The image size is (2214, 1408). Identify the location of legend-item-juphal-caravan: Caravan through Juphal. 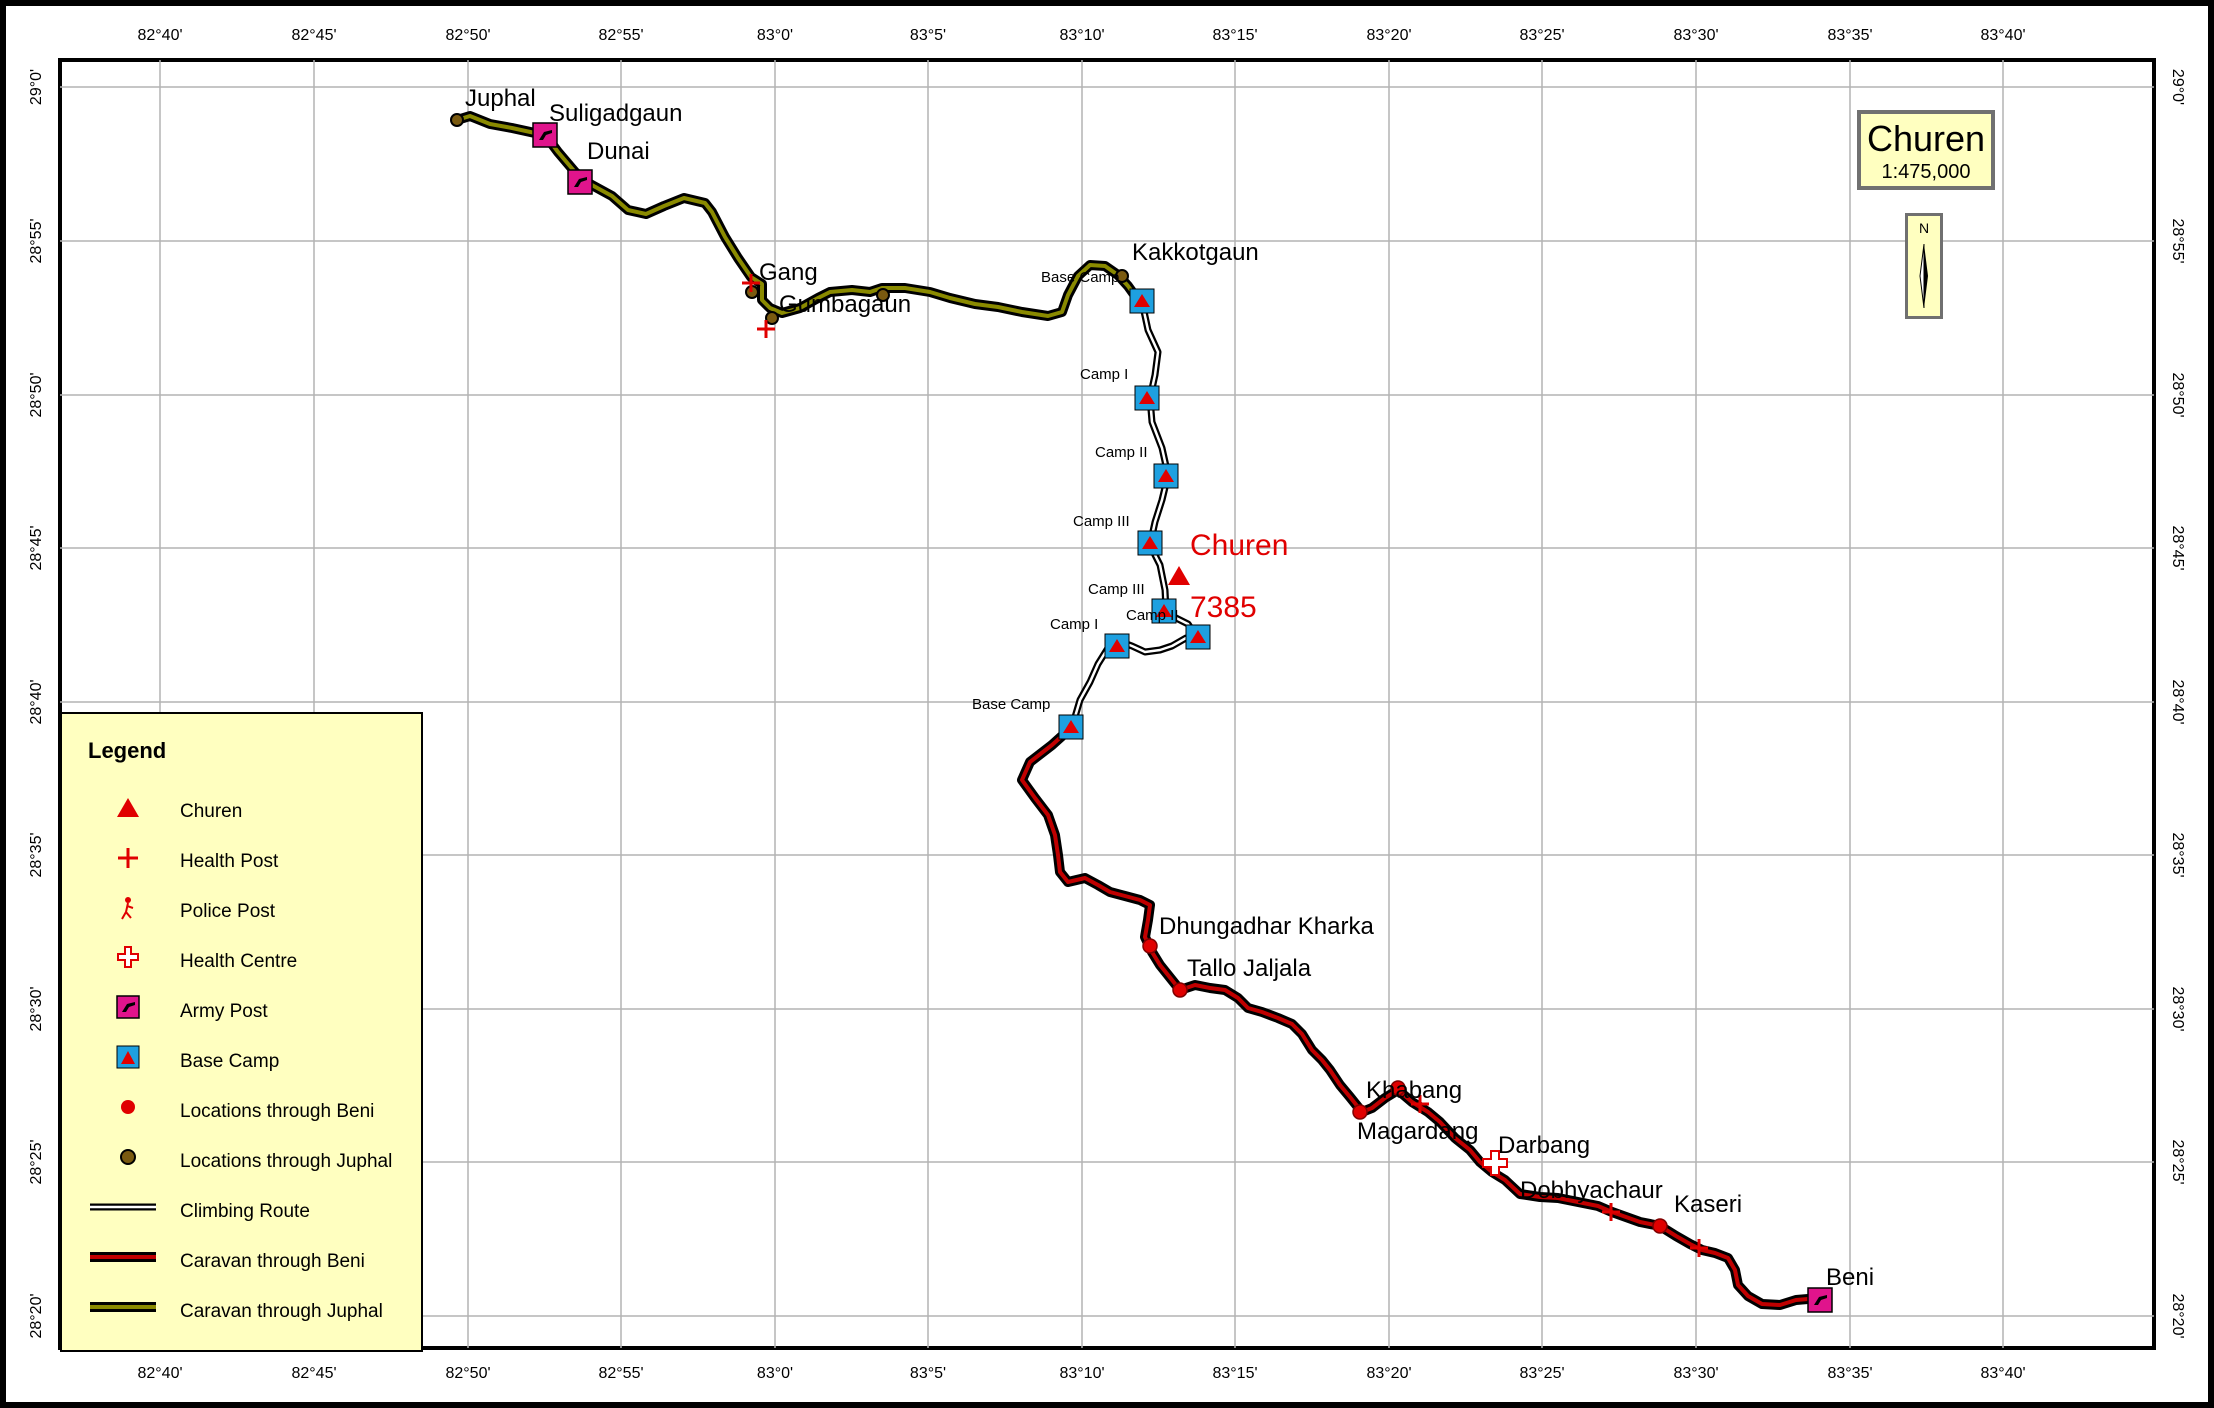
(241, 1312).